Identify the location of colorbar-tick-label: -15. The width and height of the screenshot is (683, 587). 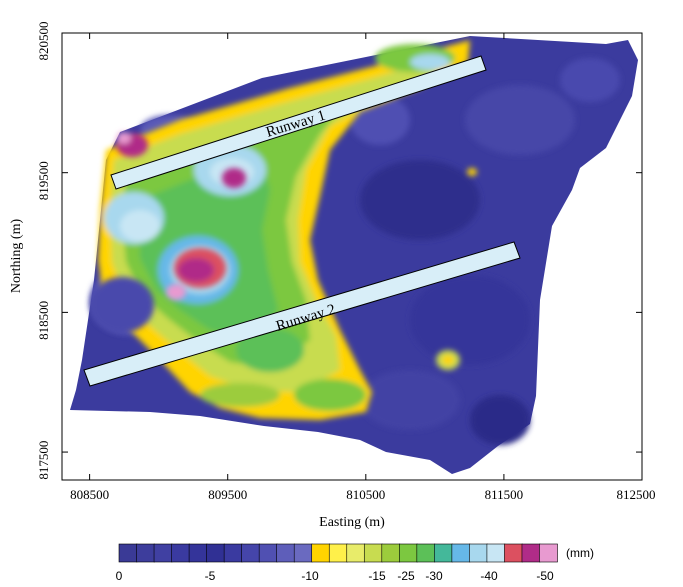
(377, 576).